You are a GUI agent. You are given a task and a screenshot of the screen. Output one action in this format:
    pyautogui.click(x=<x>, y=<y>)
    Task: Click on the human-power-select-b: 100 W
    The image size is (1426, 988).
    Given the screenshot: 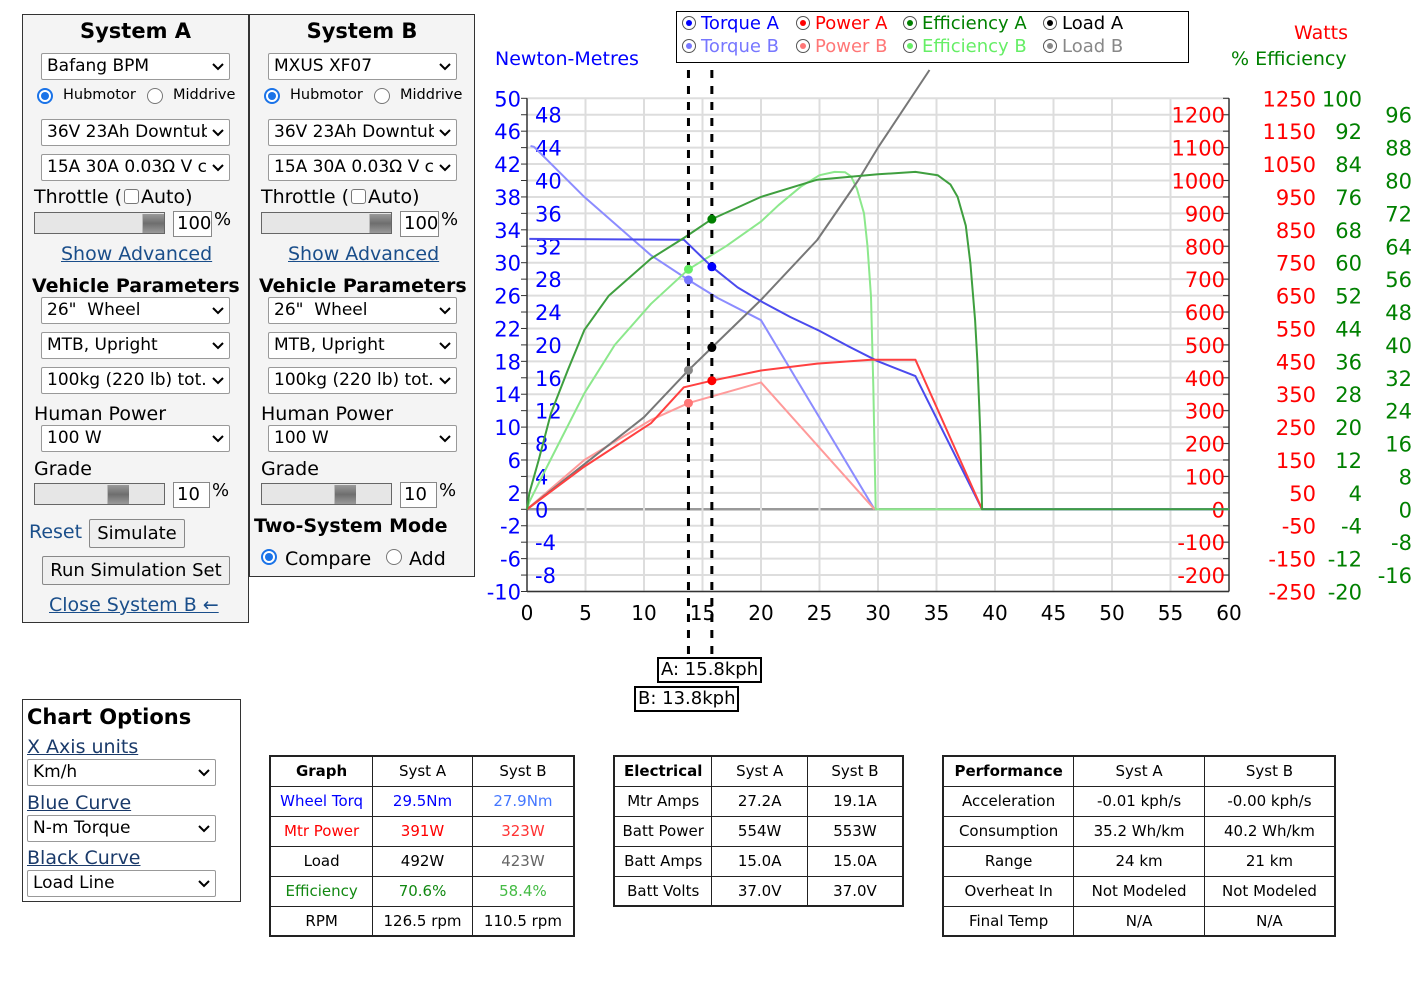 What is the action you would take?
    pyautogui.click(x=362, y=438)
    